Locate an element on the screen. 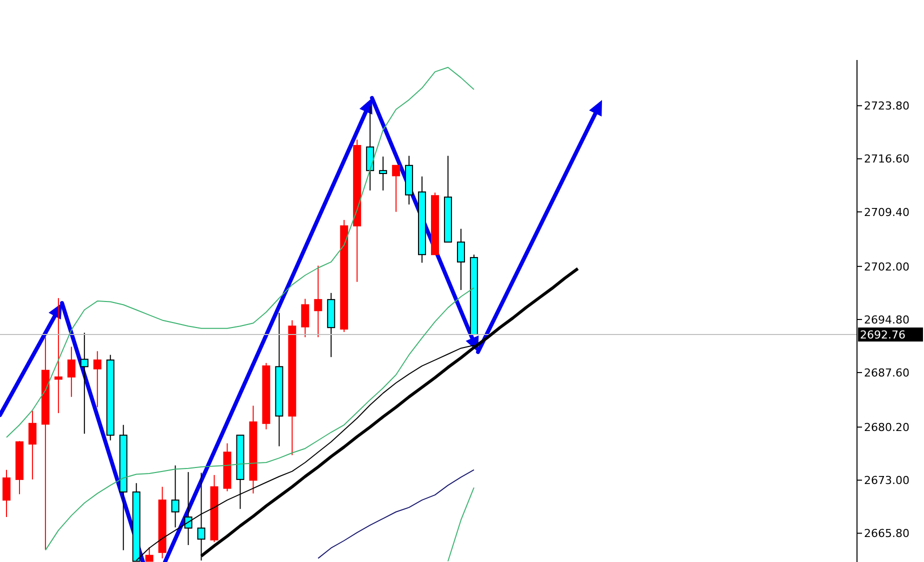 This screenshot has height=562, width=924. y-tick-label: 2665.80 is located at coordinates (887, 533).